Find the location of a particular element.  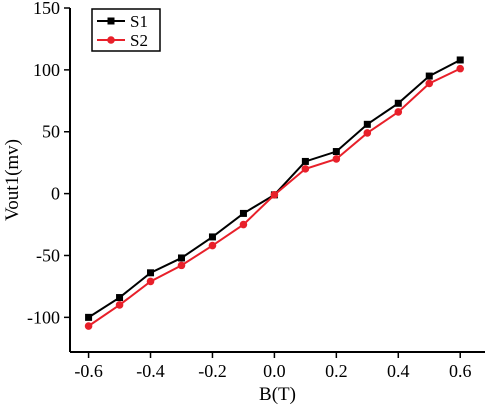

x-tick-label: -0.2 is located at coordinates (212, 371).